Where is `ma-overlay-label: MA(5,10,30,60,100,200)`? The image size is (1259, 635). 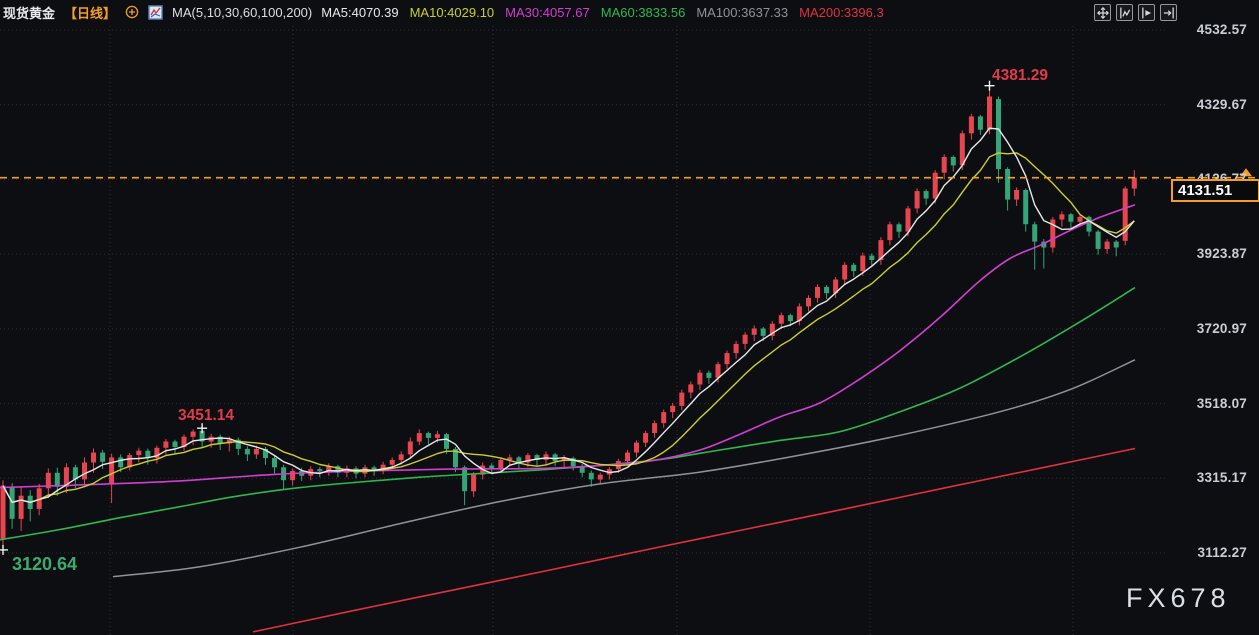 ma-overlay-label: MA(5,10,30,60,100,200) is located at coordinates (242, 12).